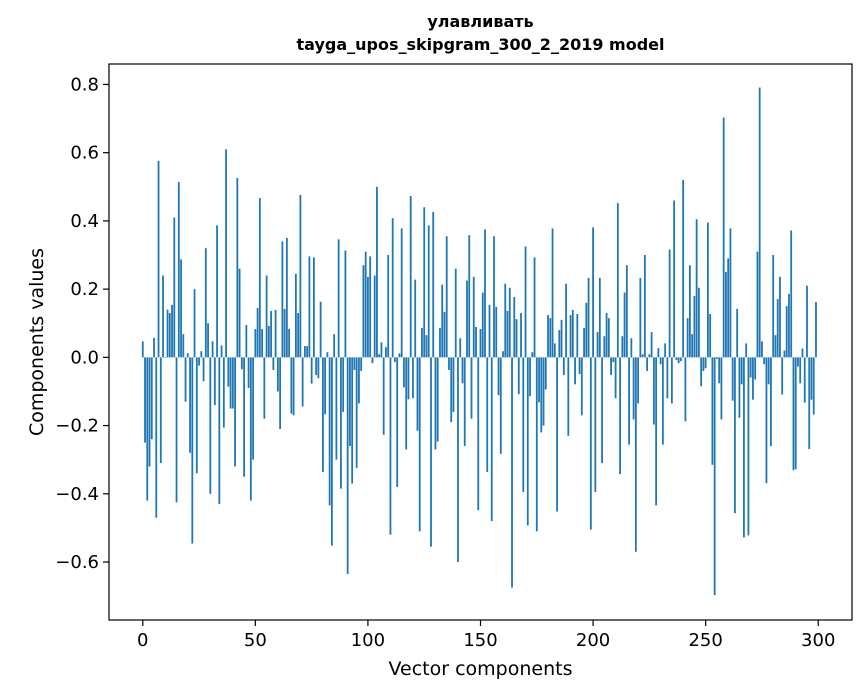  What do you see at coordinates (368, 640) in the screenshot?
I see `x-tick-label: 100` at bounding box center [368, 640].